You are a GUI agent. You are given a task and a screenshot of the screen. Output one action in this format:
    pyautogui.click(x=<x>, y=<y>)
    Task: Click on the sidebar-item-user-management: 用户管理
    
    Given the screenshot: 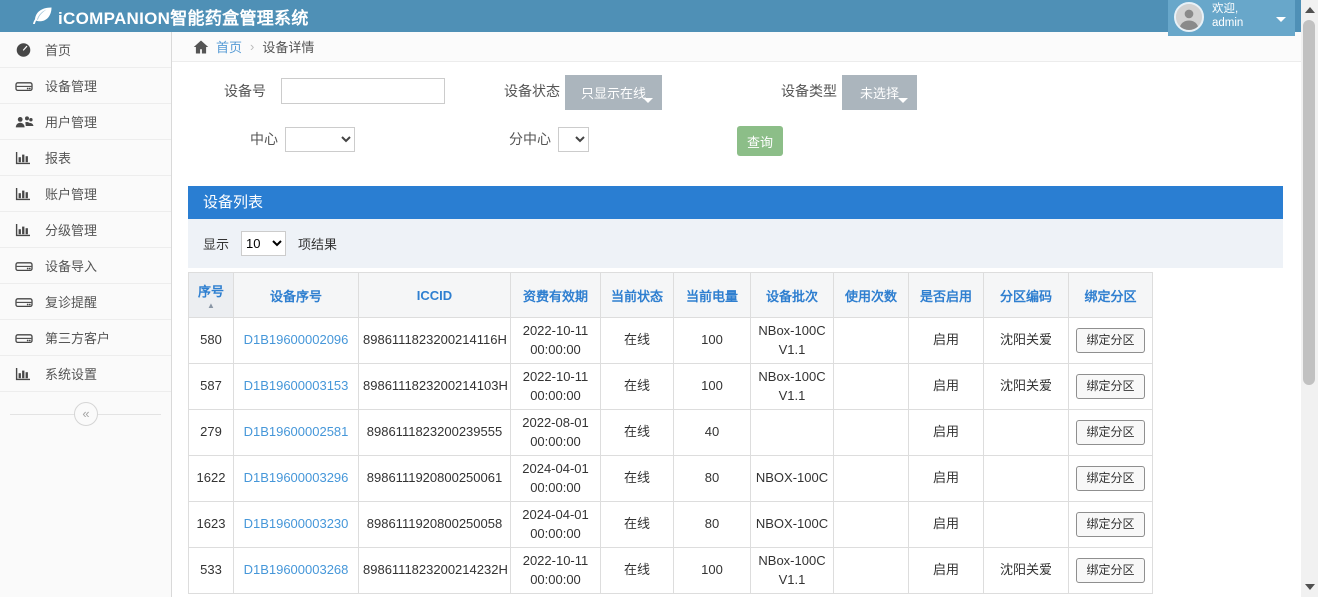 What is the action you would take?
    pyautogui.click(x=85, y=122)
    